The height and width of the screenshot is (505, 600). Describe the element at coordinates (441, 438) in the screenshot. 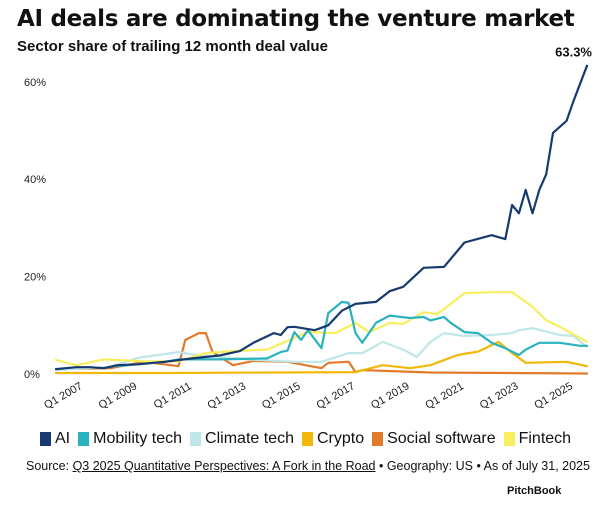

I see `legend-label: Social software` at that location.